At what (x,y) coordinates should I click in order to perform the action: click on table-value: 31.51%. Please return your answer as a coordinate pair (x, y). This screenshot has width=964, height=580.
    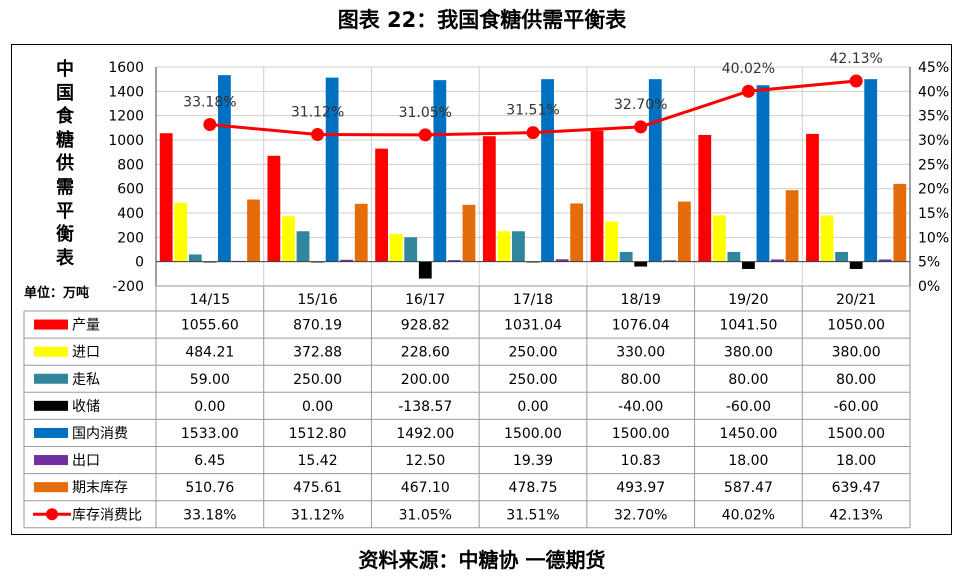
    Looking at the image, I should click on (532, 515).